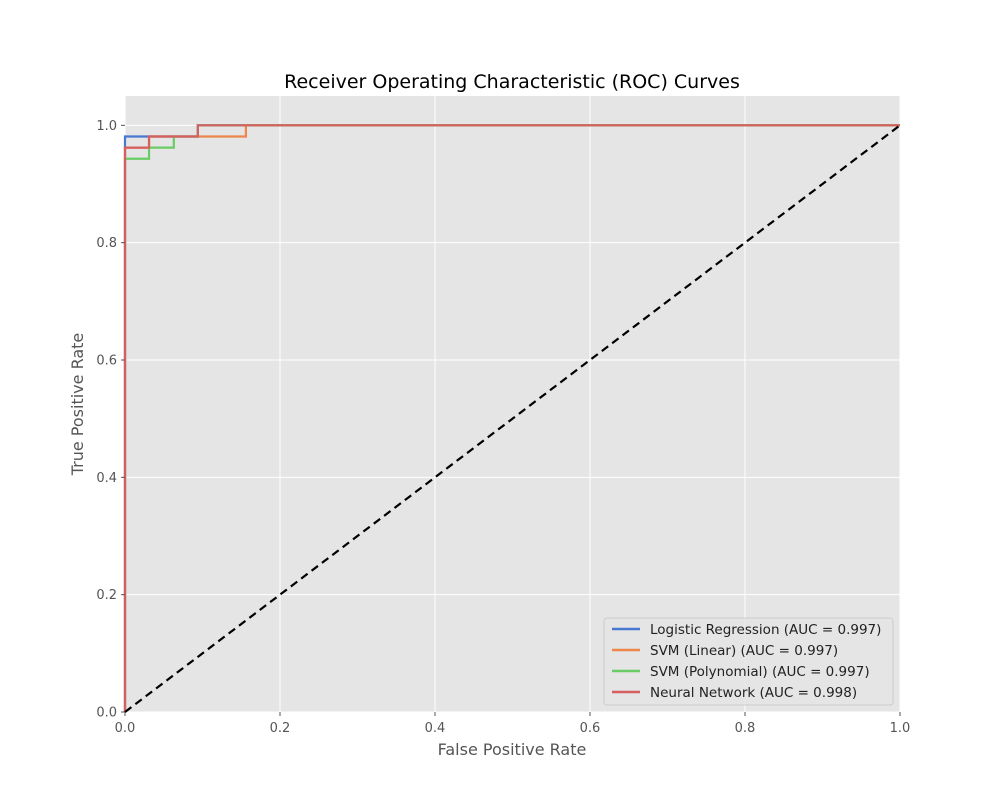 The width and height of the screenshot is (1000, 800). I want to click on legend-label-neural-network: Neural Network (AUC = 0.998), so click(753, 693).